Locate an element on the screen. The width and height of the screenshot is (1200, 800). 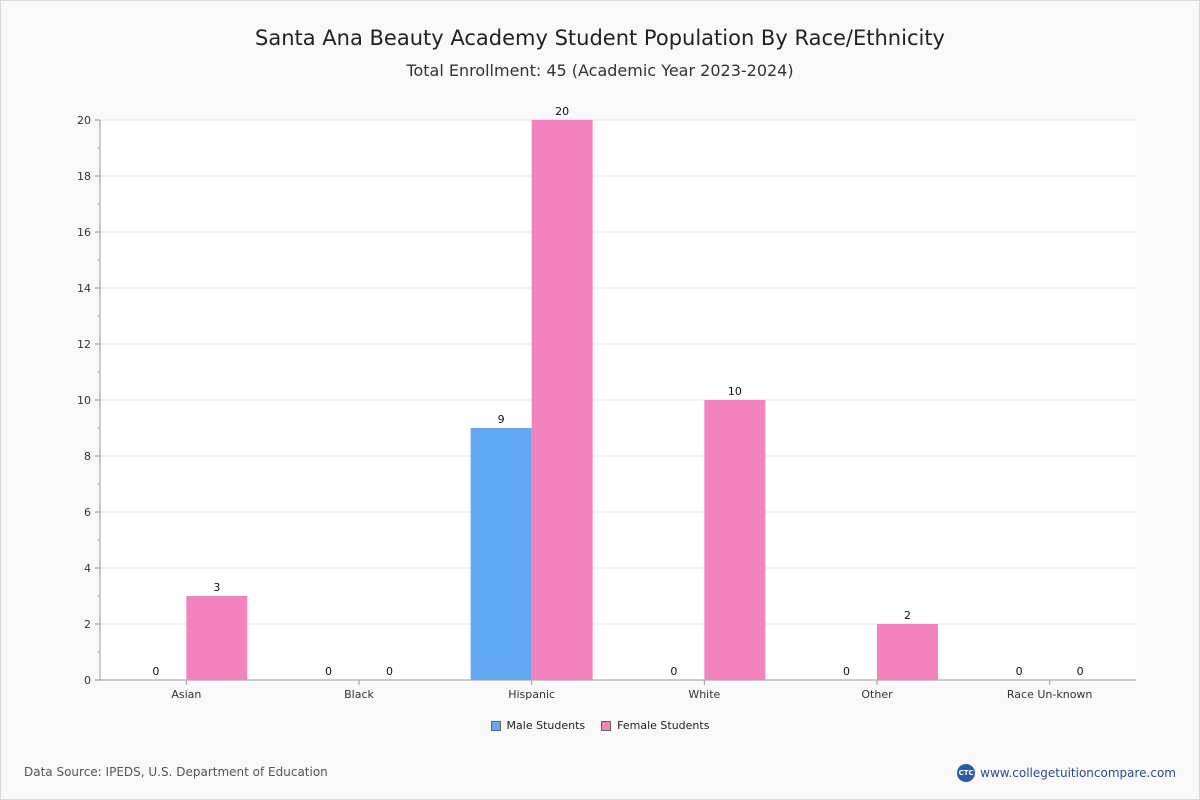
x-tick-label: Black is located at coordinates (359, 694).